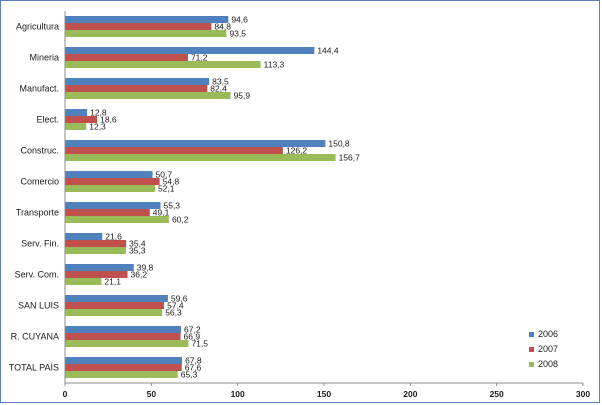 The width and height of the screenshot is (602, 405). I want to click on legend: 2006 2007 2008, so click(543, 349).